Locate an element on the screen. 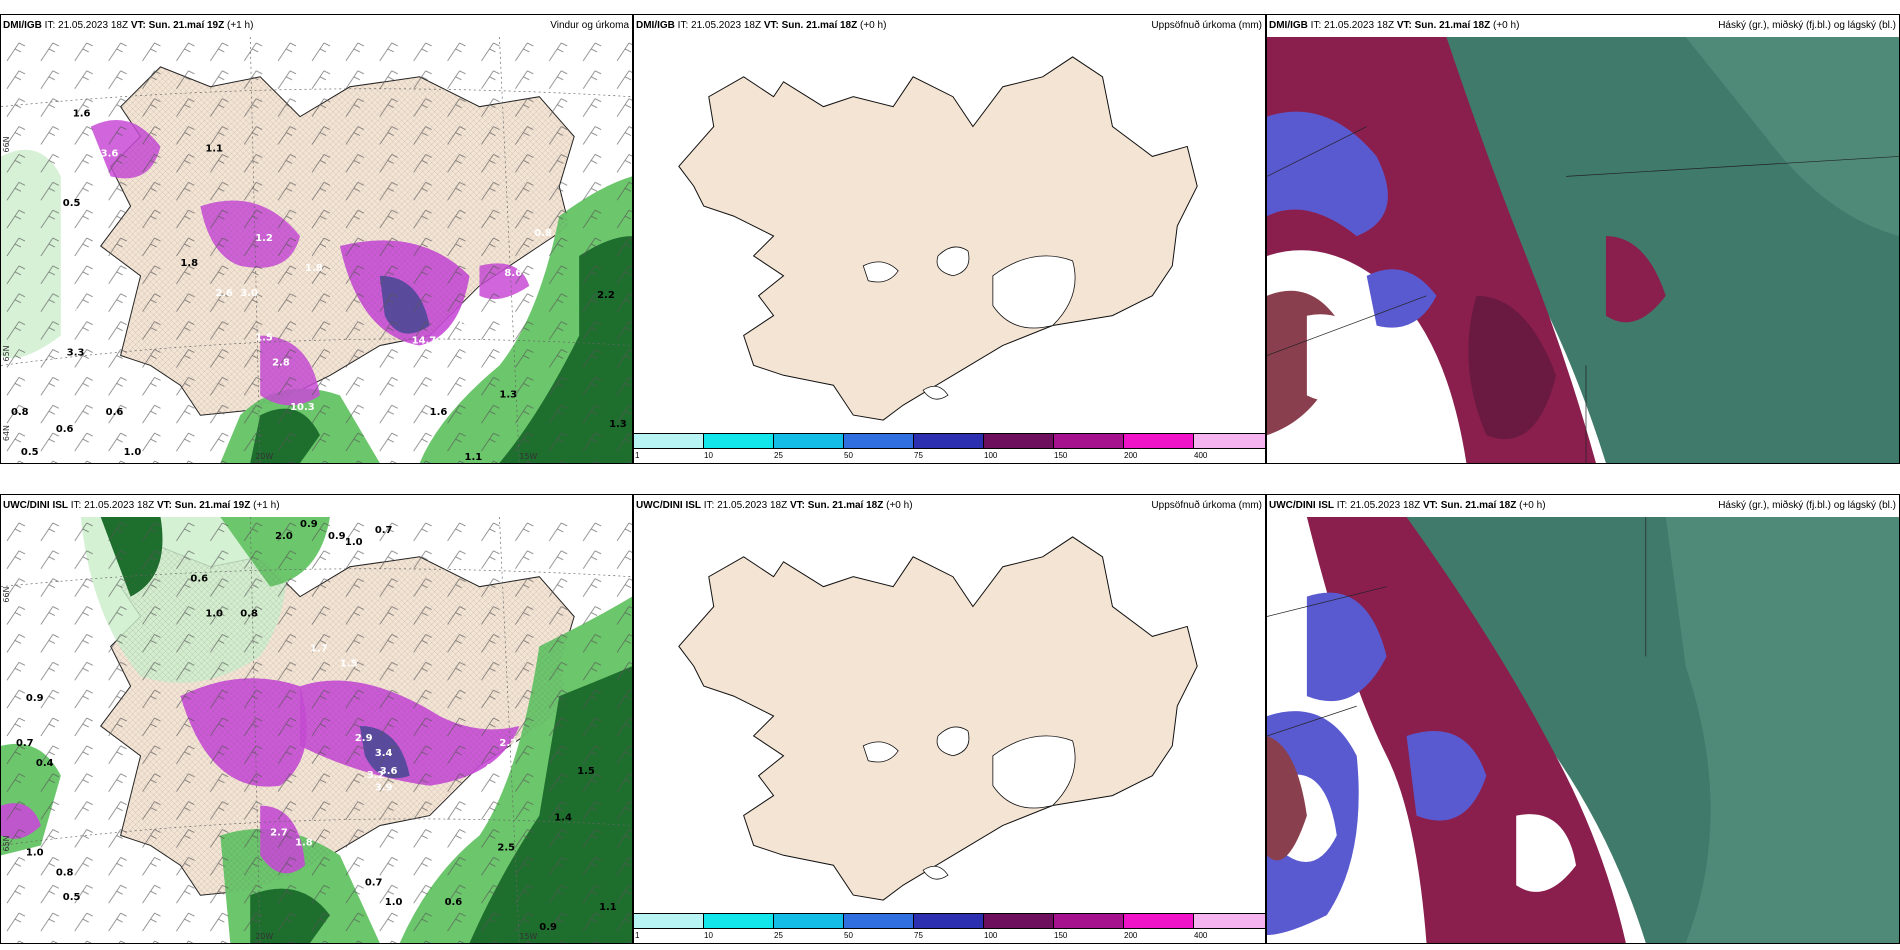 Image resolution: width=1900 pixels, height=950 pixels. precip-label: 8.6 is located at coordinates (513, 273).